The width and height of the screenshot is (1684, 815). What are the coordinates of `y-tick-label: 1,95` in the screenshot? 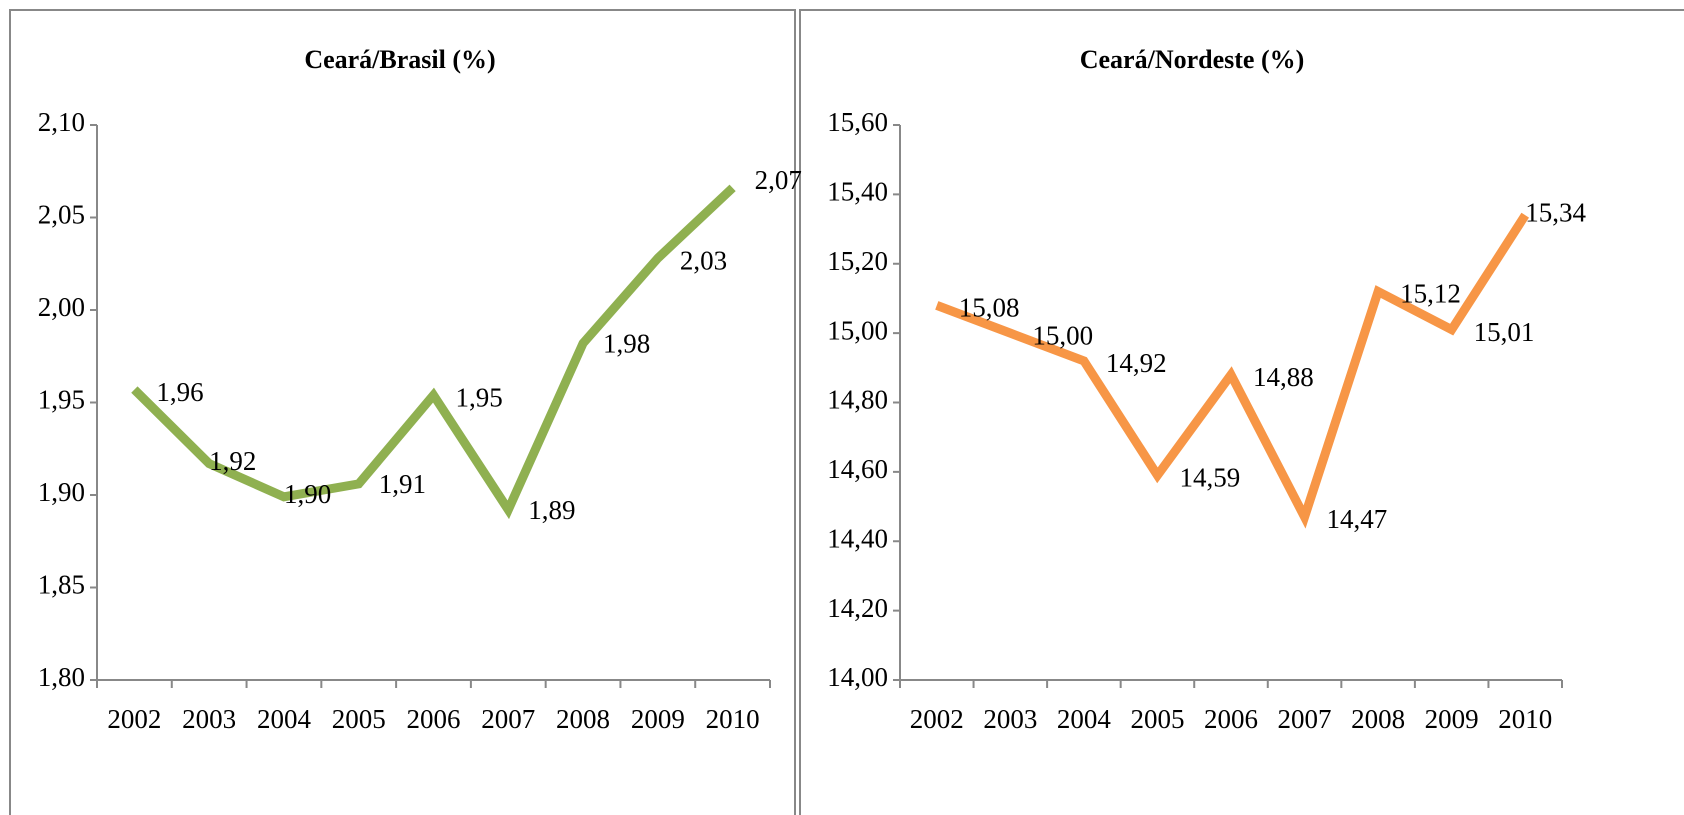 It's located at (61, 400).